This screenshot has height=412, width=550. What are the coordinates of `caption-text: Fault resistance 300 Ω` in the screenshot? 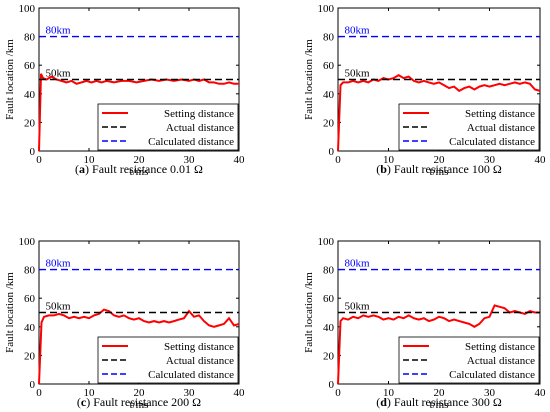 It's located at (447, 402).